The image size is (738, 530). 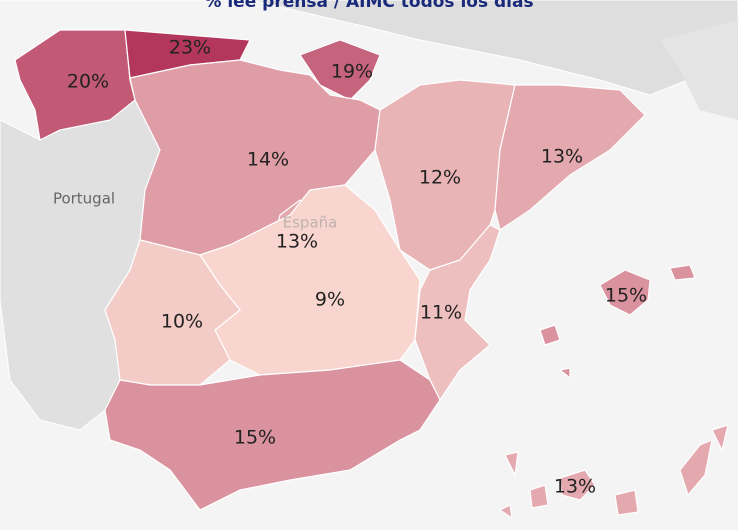 What do you see at coordinates (190, 48) in the screenshot?
I see `region-value-label: 23%` at bounding box center [190, 48].